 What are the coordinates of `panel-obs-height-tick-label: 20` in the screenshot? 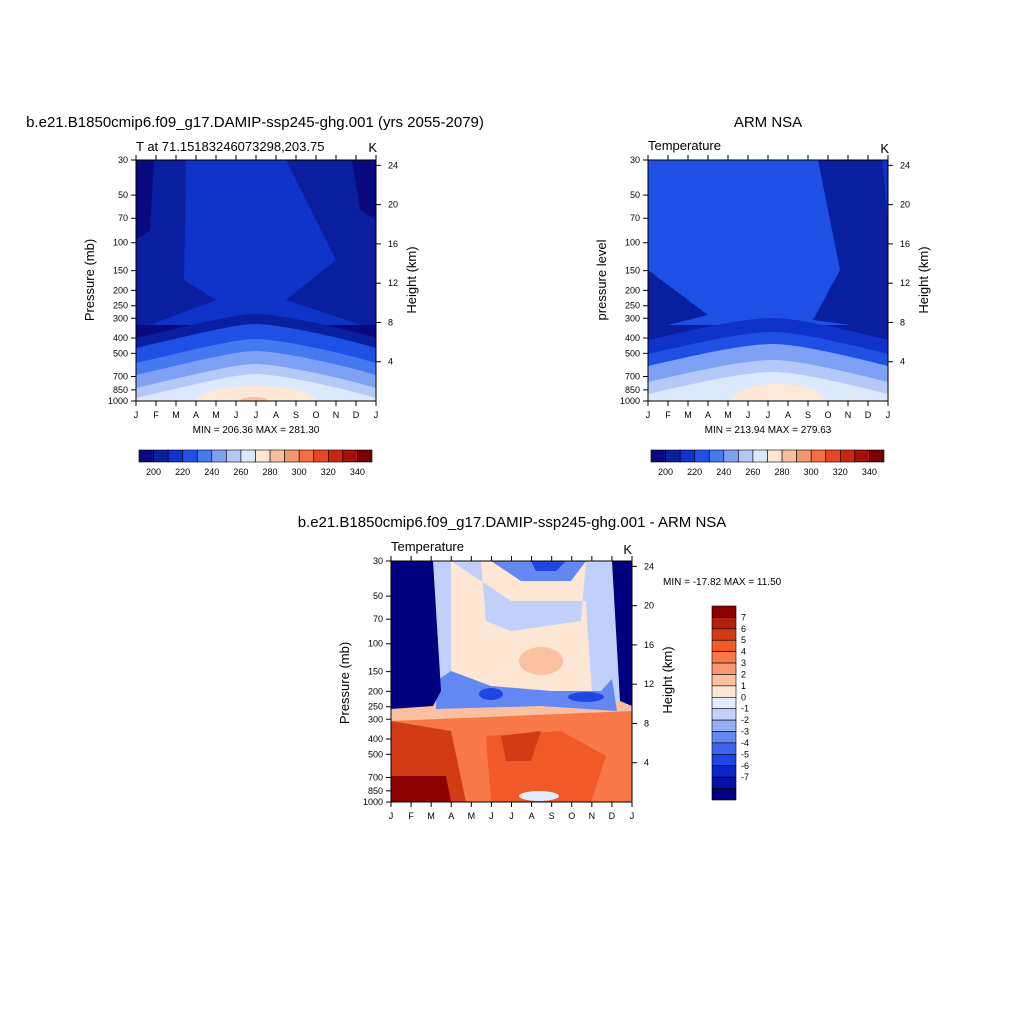 It's located at (905, 205).